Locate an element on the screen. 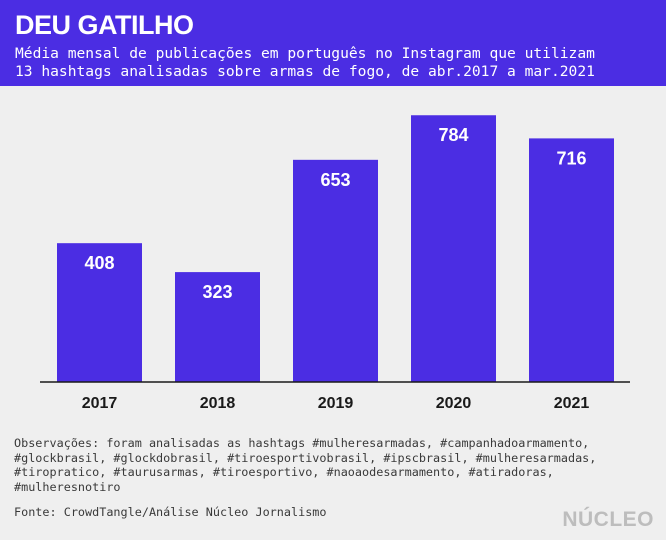 Image resolution: width=666 pixels, height=540 pixels. x-axis-ticks: 2017 2018 2019 2020 2021 is located at coordinates (336, 403).